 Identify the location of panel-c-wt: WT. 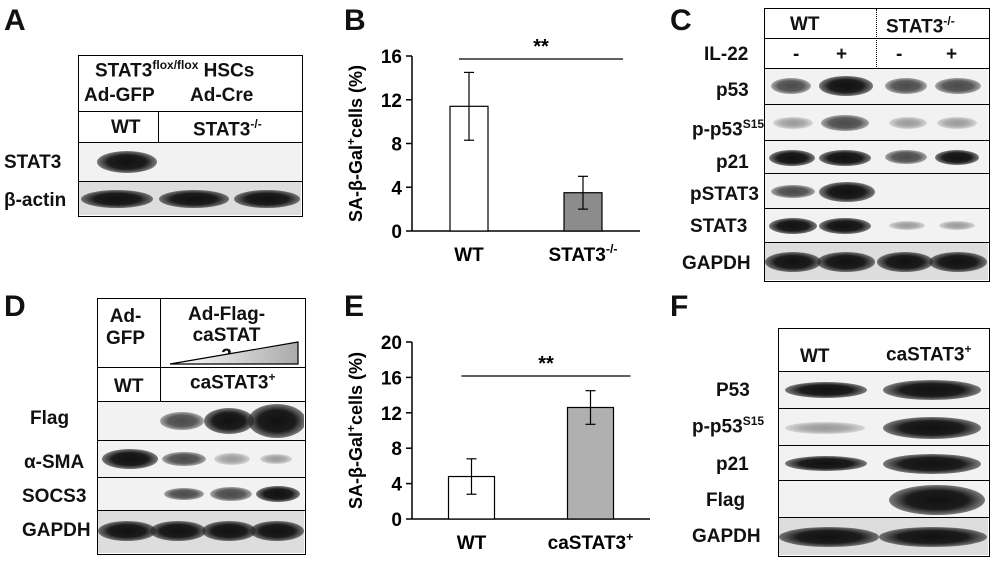
(805, 24).